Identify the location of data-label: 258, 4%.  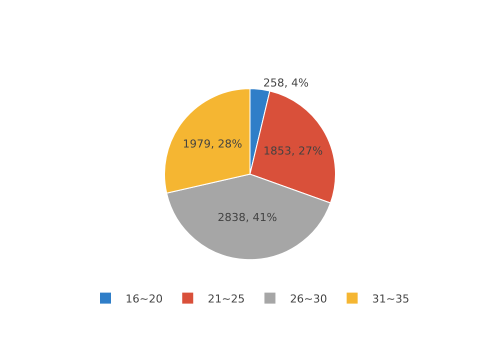
(286, 83).